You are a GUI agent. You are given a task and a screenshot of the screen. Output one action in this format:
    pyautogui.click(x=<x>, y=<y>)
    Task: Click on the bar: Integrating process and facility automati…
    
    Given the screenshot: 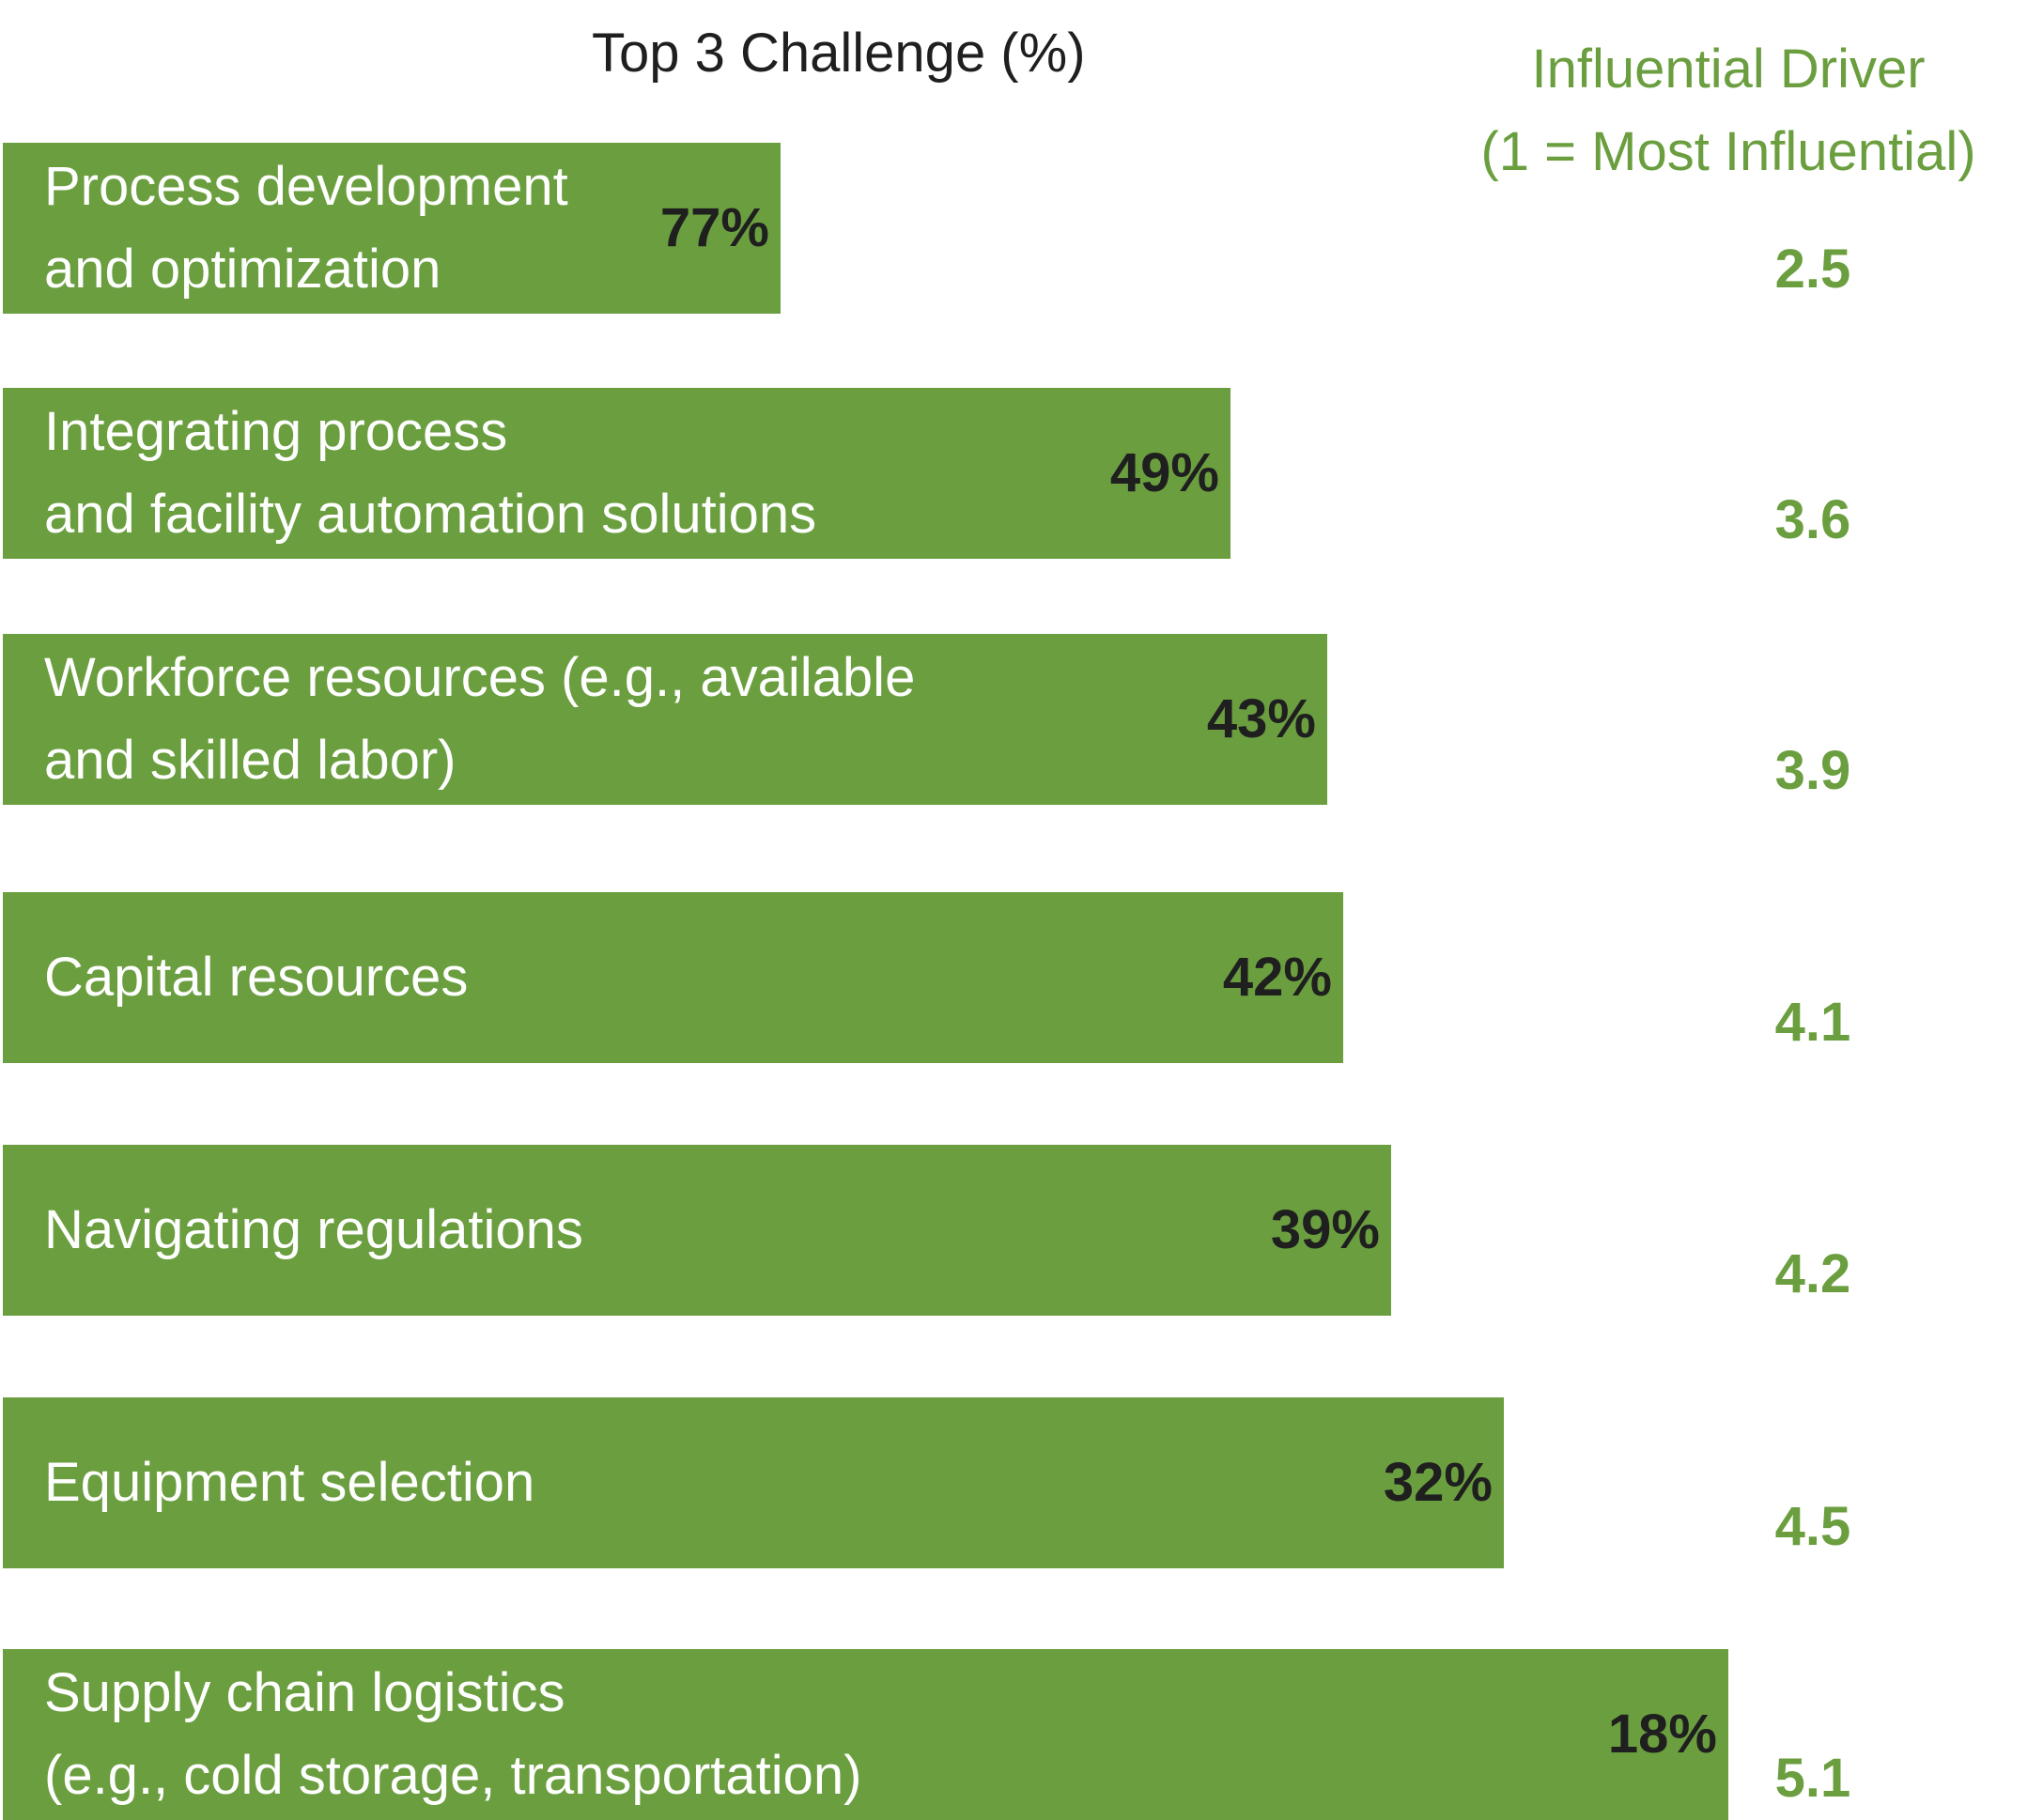 What is the action you would take?
    pyautogui.click(x=616, y=473)
    